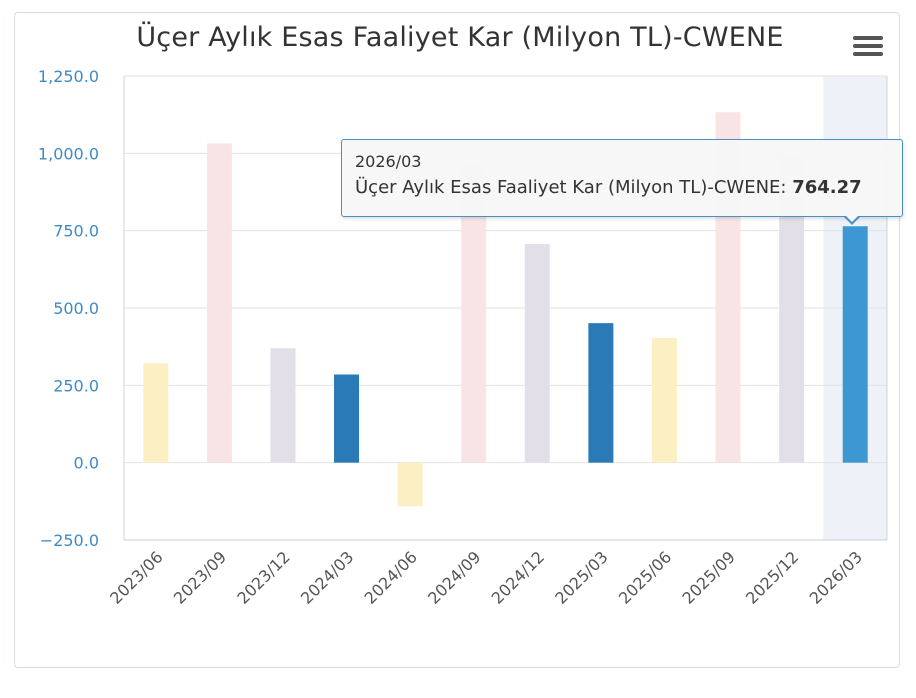 The height and width of the screenshot is (698, 916). I want to click on y-tick-label: 750.0, so click(76, 231).